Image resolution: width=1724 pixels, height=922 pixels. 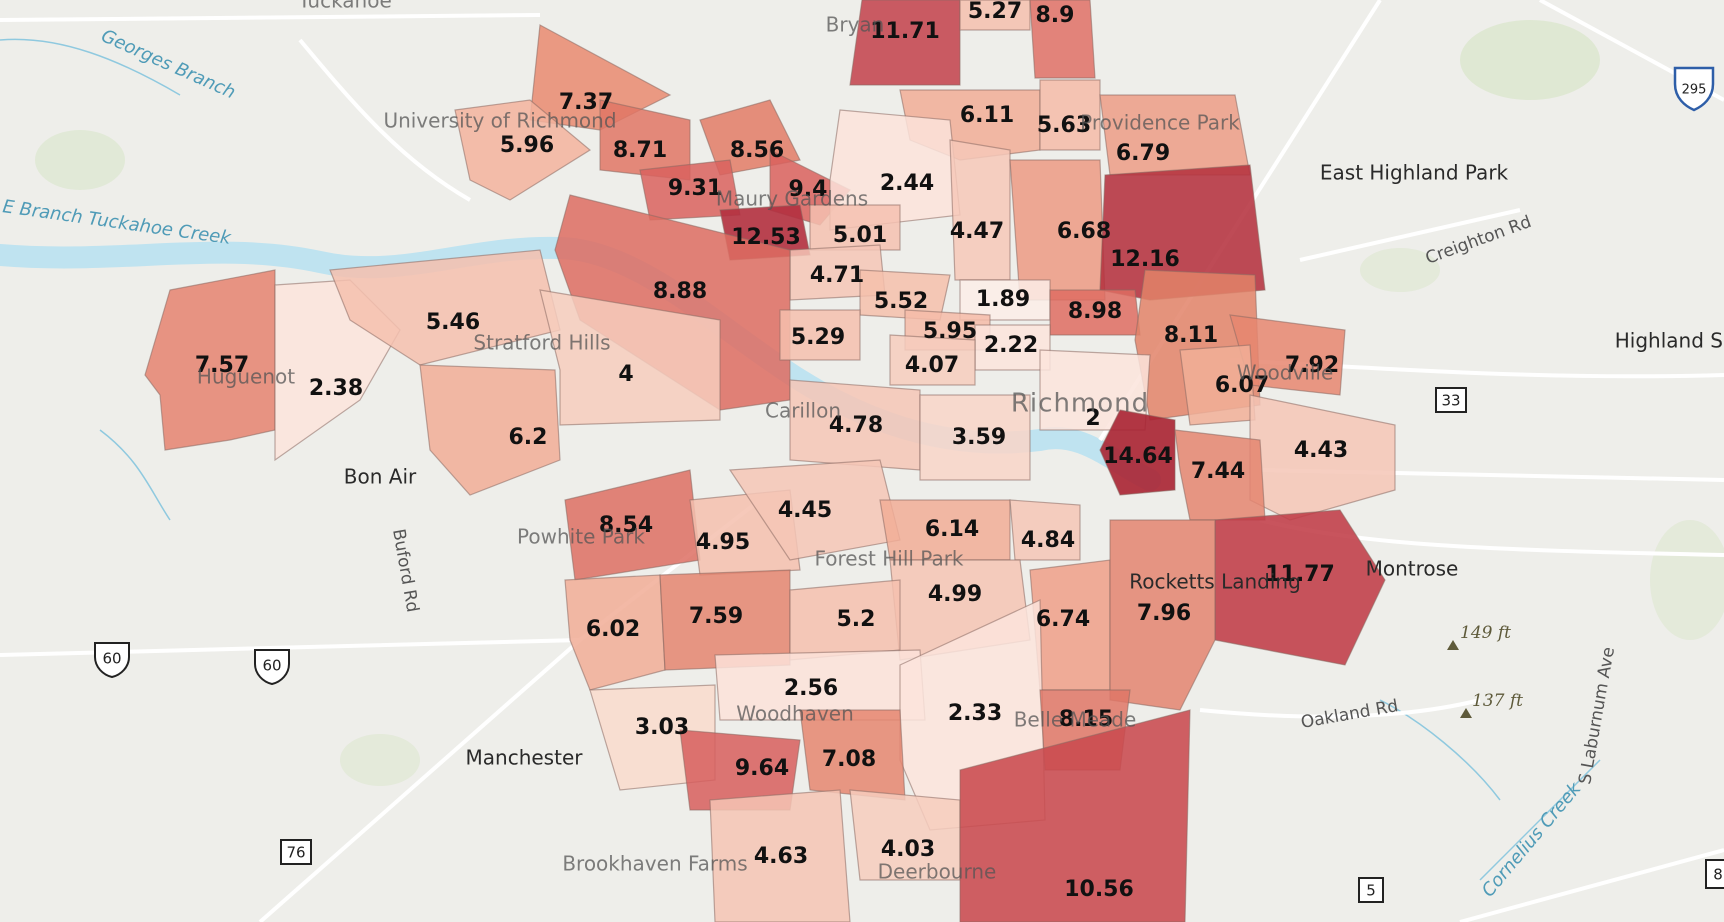 I want to click on tract-value-label: 2.33, so click(x=975, y=713).